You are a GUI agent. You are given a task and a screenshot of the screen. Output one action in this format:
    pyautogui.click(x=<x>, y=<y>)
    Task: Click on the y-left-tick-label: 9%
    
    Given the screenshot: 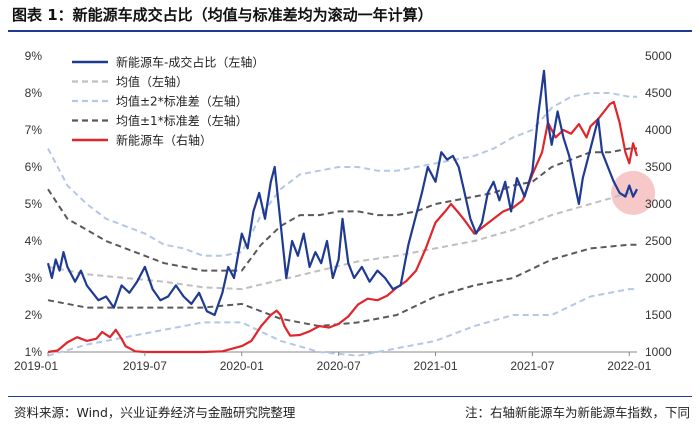 What is the action you would take?
    pyautogui.click(x=34, y=56)
    